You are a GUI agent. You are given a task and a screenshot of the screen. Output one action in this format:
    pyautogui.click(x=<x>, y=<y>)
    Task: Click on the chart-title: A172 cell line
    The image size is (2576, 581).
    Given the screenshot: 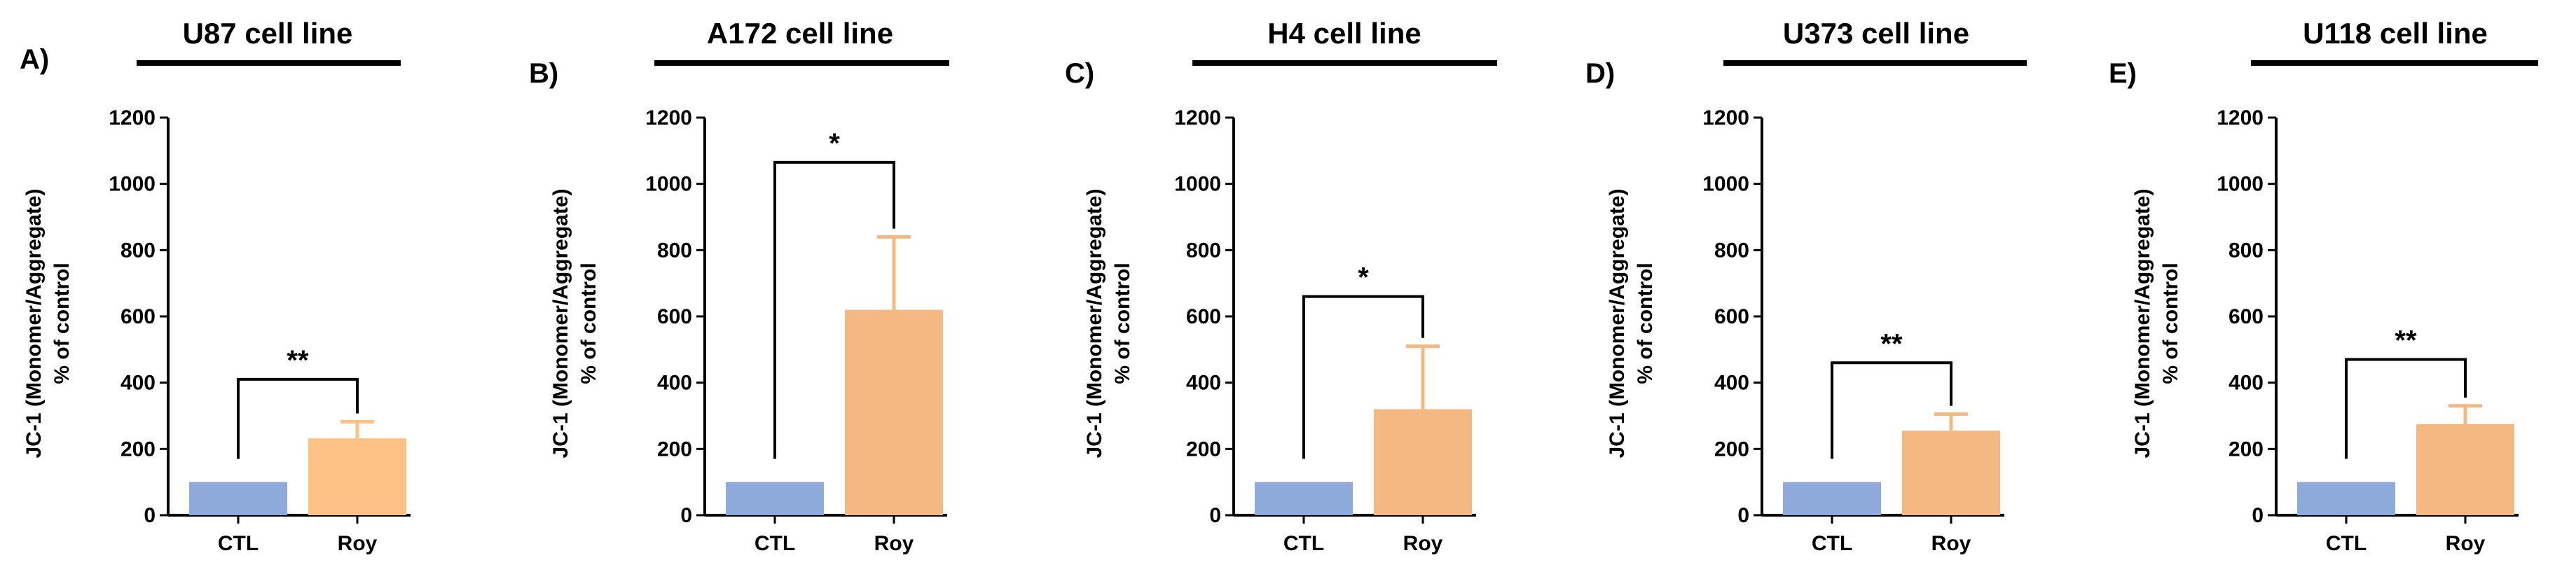 What is the action you would take?
    pyautogui.click(x=800, y=33)
    